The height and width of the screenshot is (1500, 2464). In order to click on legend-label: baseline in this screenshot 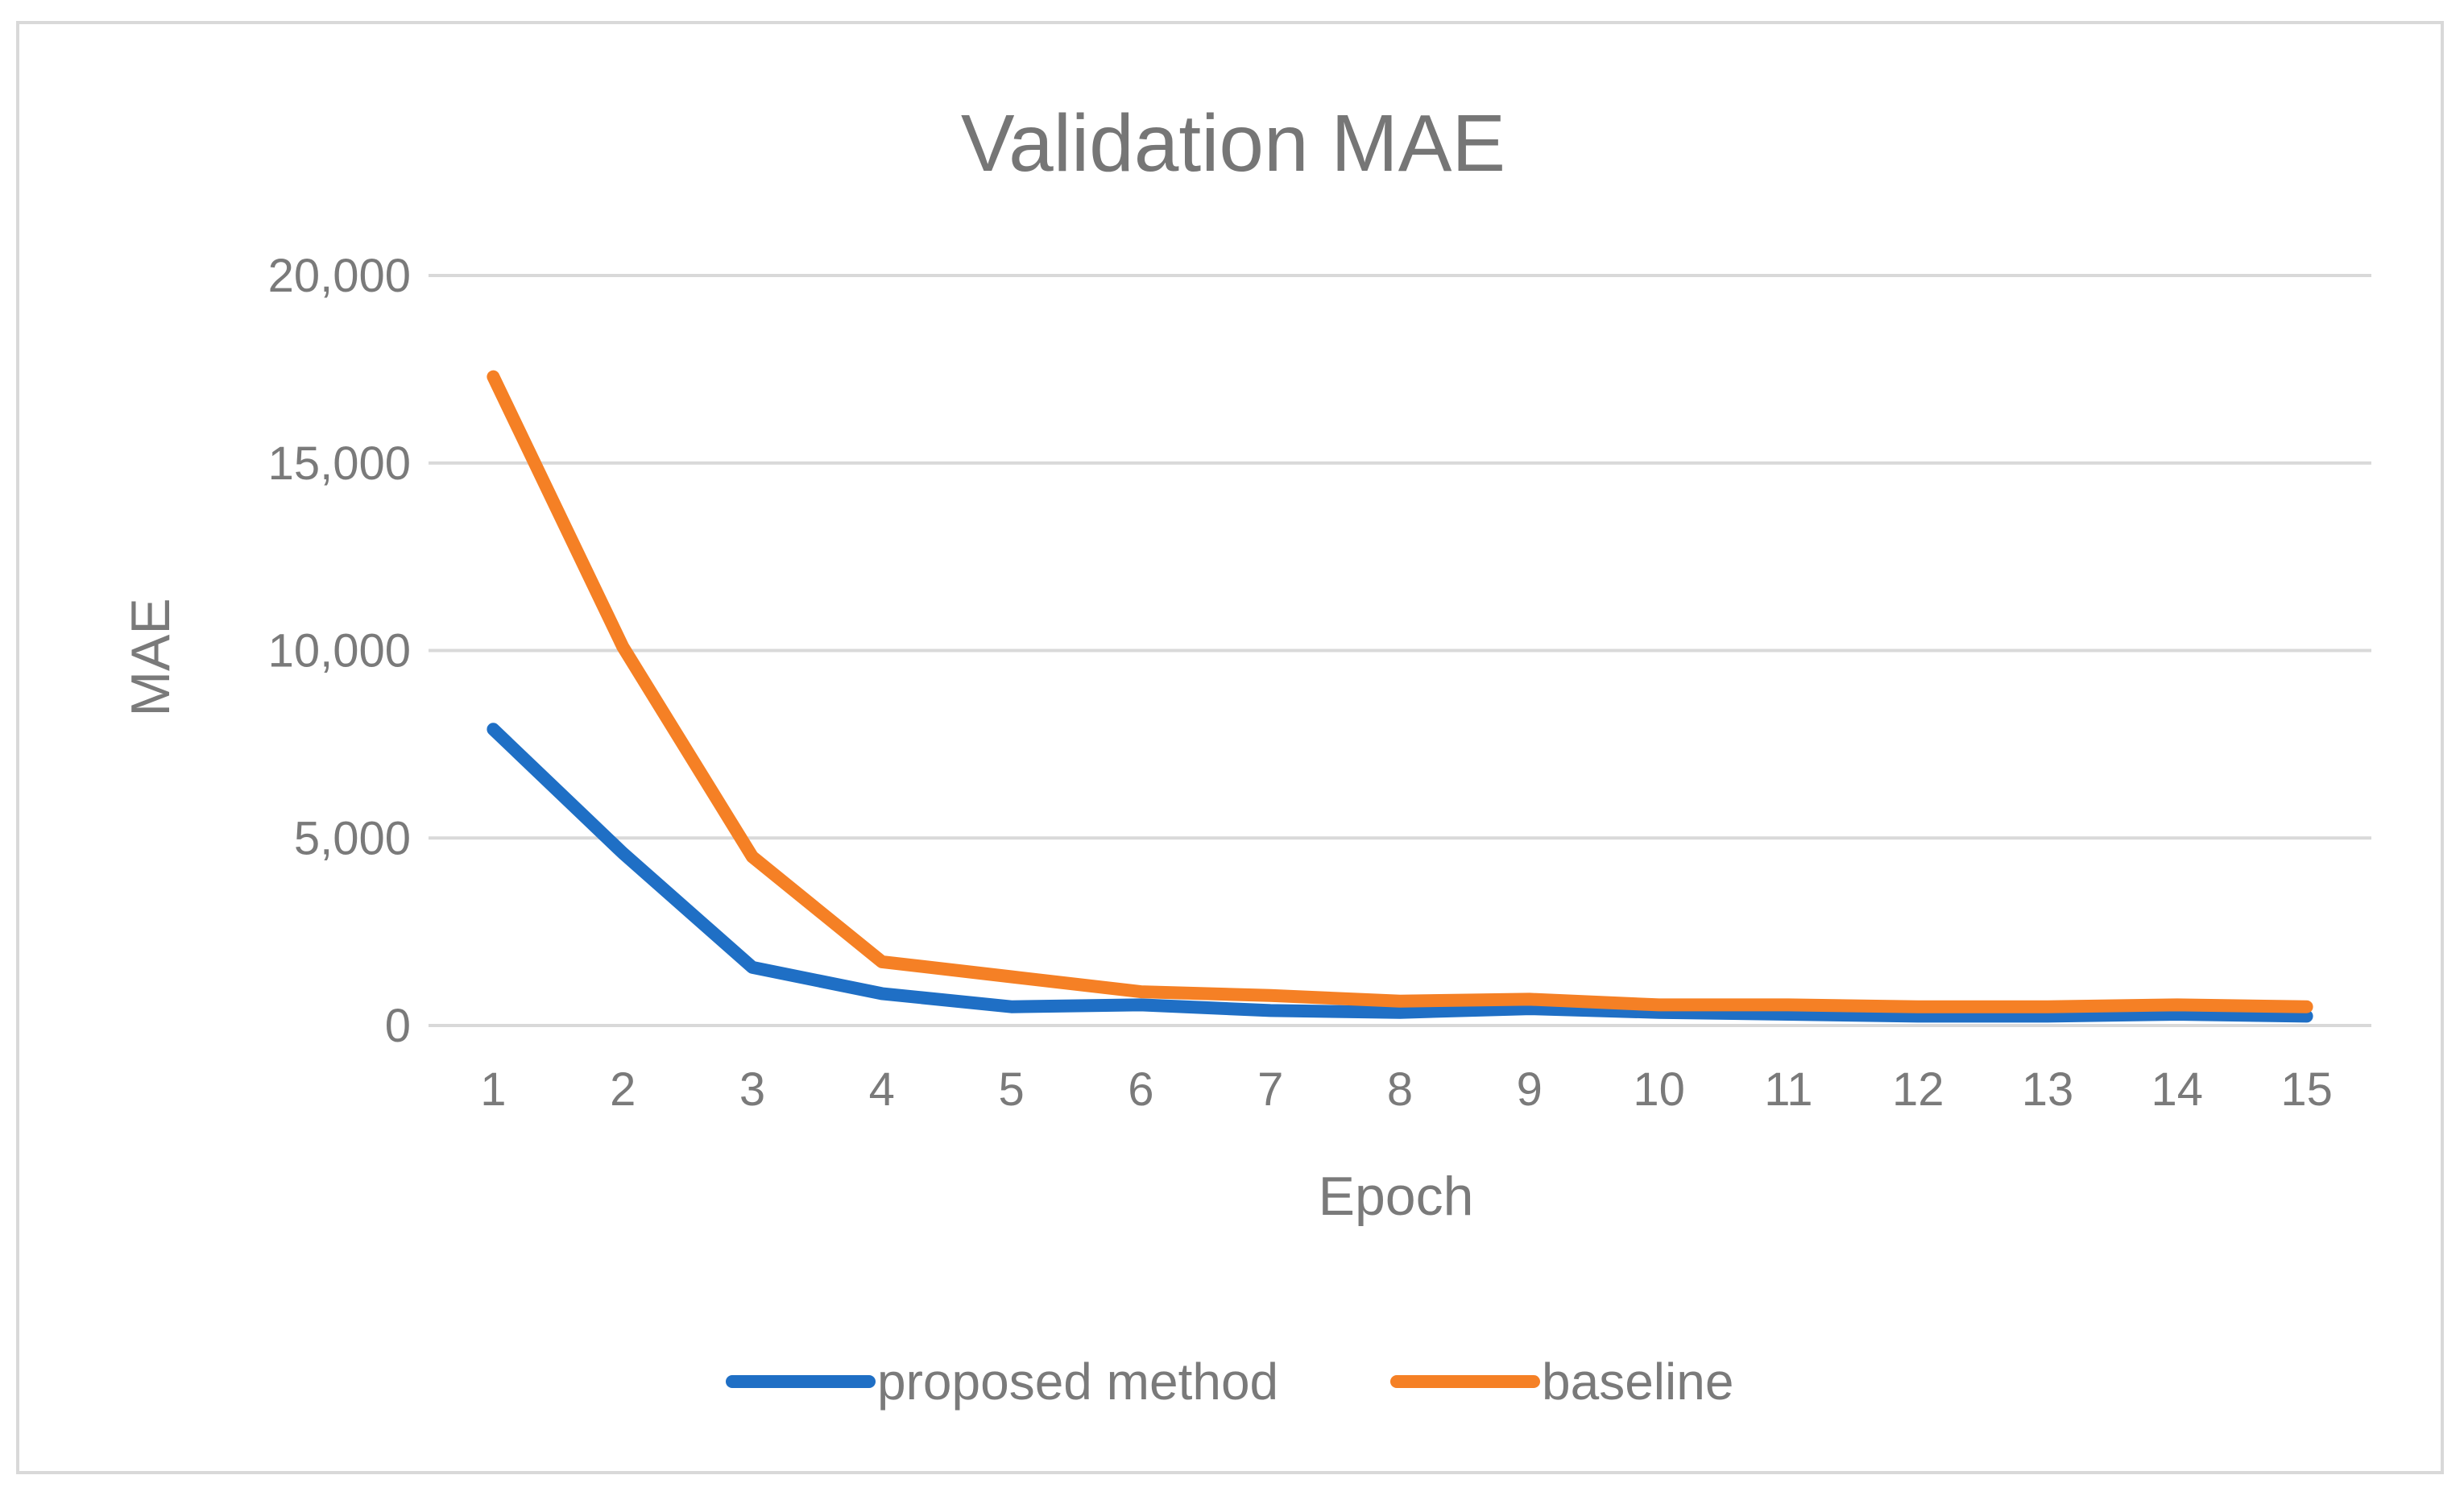, I will do `click(1637, 1382)`.